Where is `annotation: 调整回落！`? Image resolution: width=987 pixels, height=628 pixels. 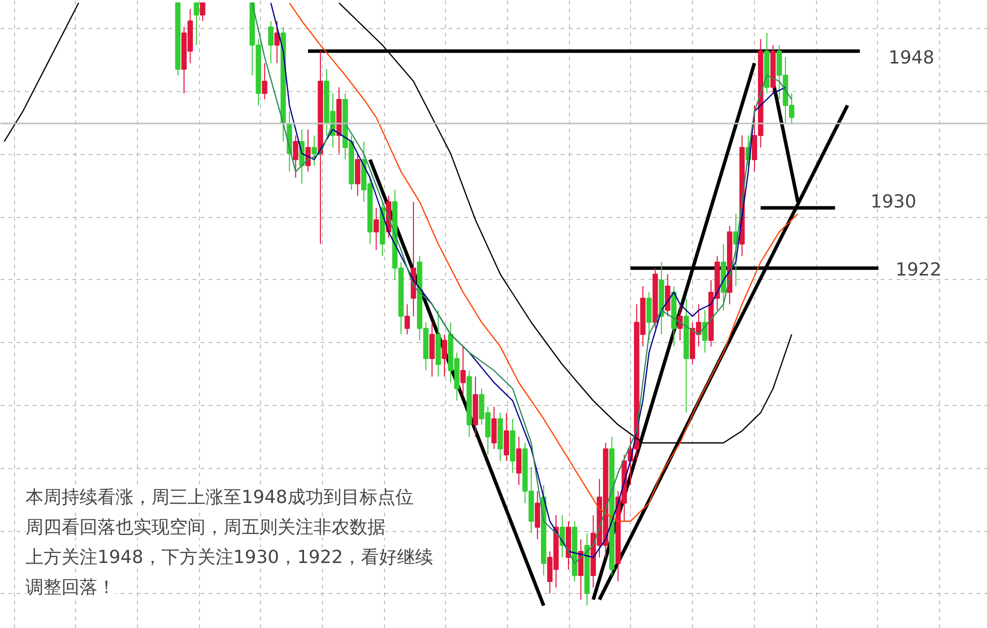 annotation: 调整回落！ is located at coordinates (71, 587).